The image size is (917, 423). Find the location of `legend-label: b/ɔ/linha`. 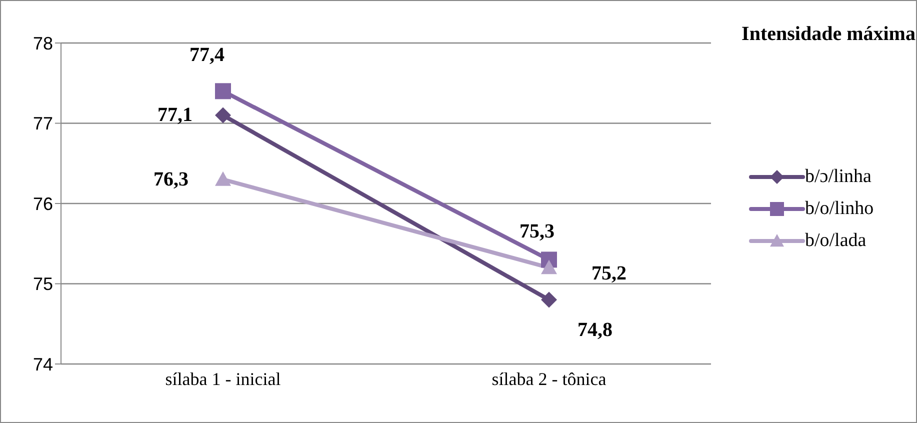

legend-label: b/ɔ/linha is located at coordinates (838, 177).